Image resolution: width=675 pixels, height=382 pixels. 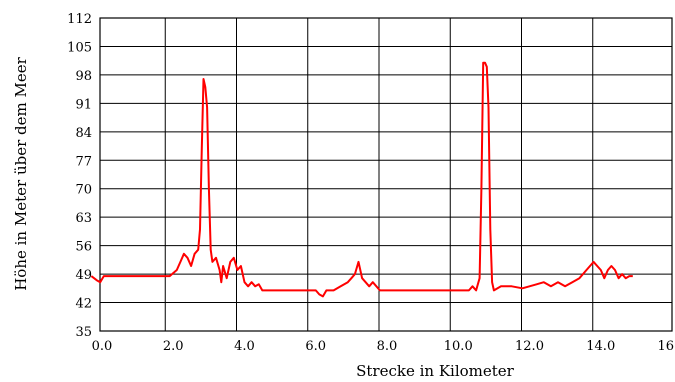 What do you see at coordinates (173, 346) in the screenshot?
I see `x-tick-label: 2.0` at bounding box center [173, 346].